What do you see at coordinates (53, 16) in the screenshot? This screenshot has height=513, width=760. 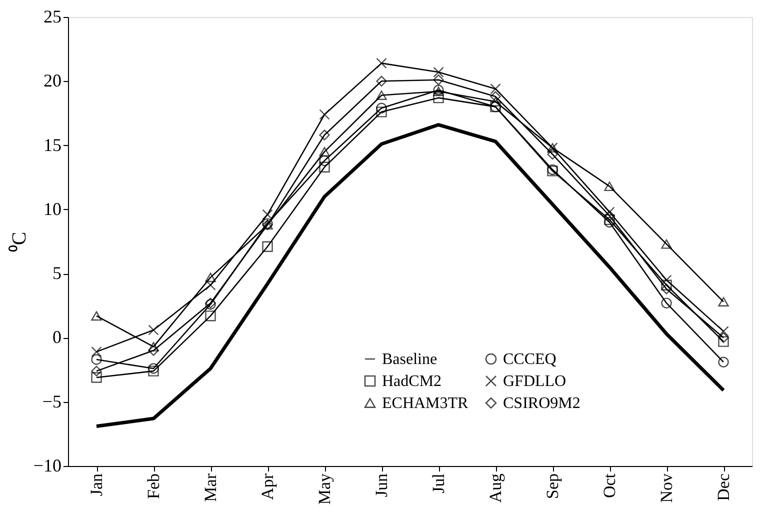 I see `y-tick-label: 25` at bounding box center [53, 16].